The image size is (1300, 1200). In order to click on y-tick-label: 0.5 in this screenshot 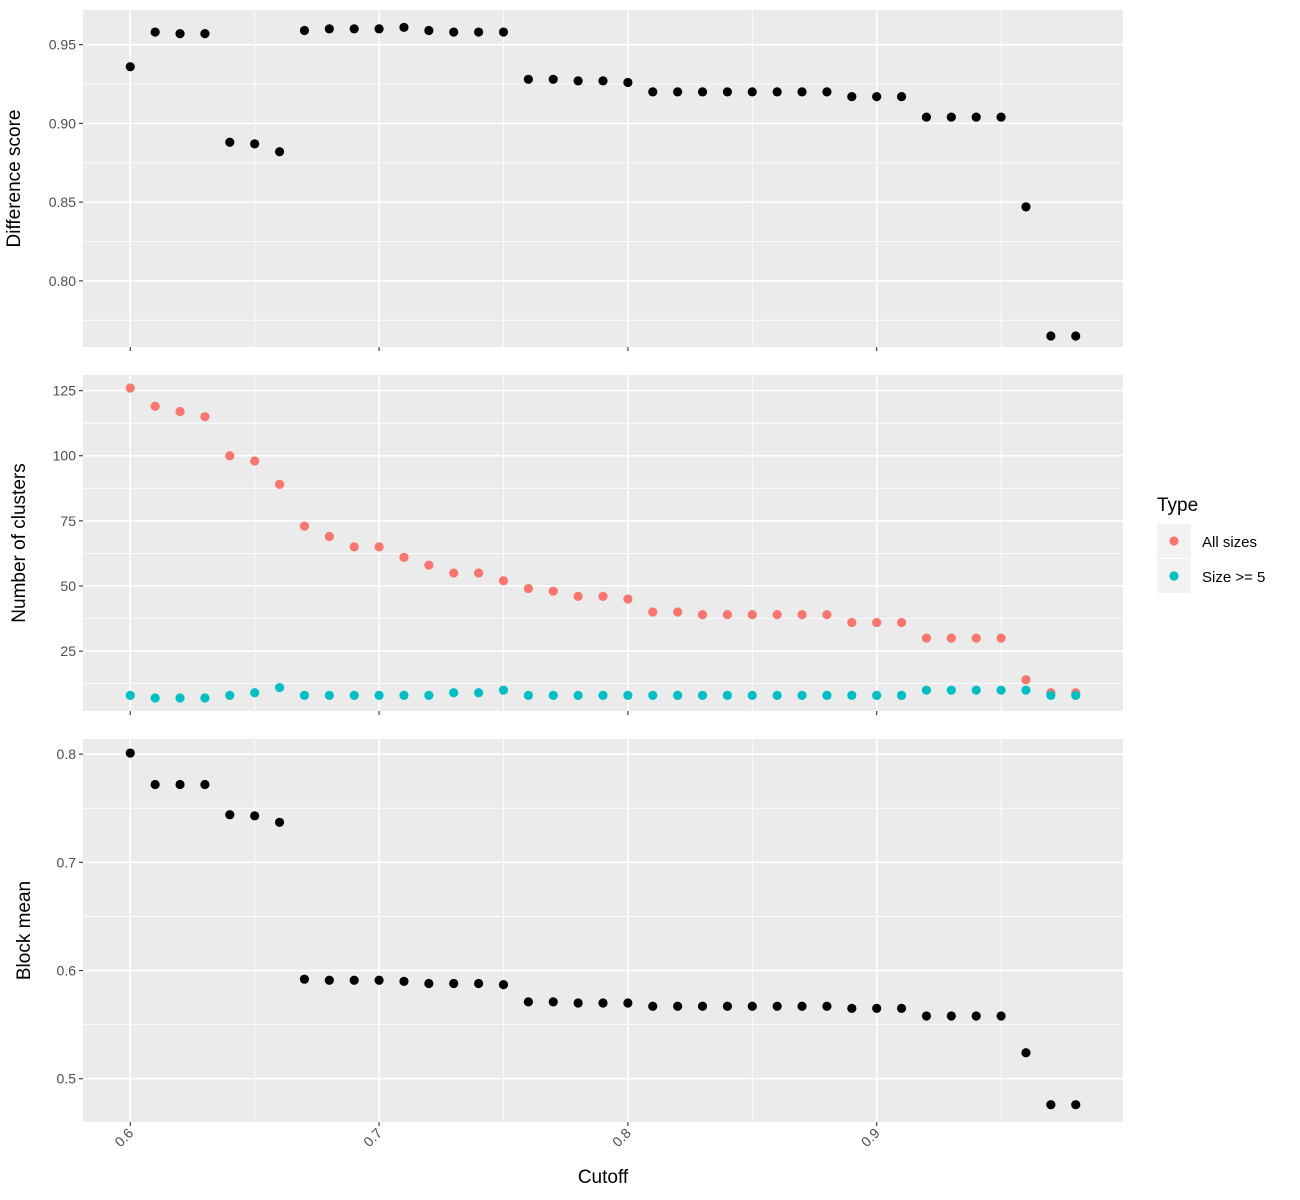, I will do `click(67, 1079)`.